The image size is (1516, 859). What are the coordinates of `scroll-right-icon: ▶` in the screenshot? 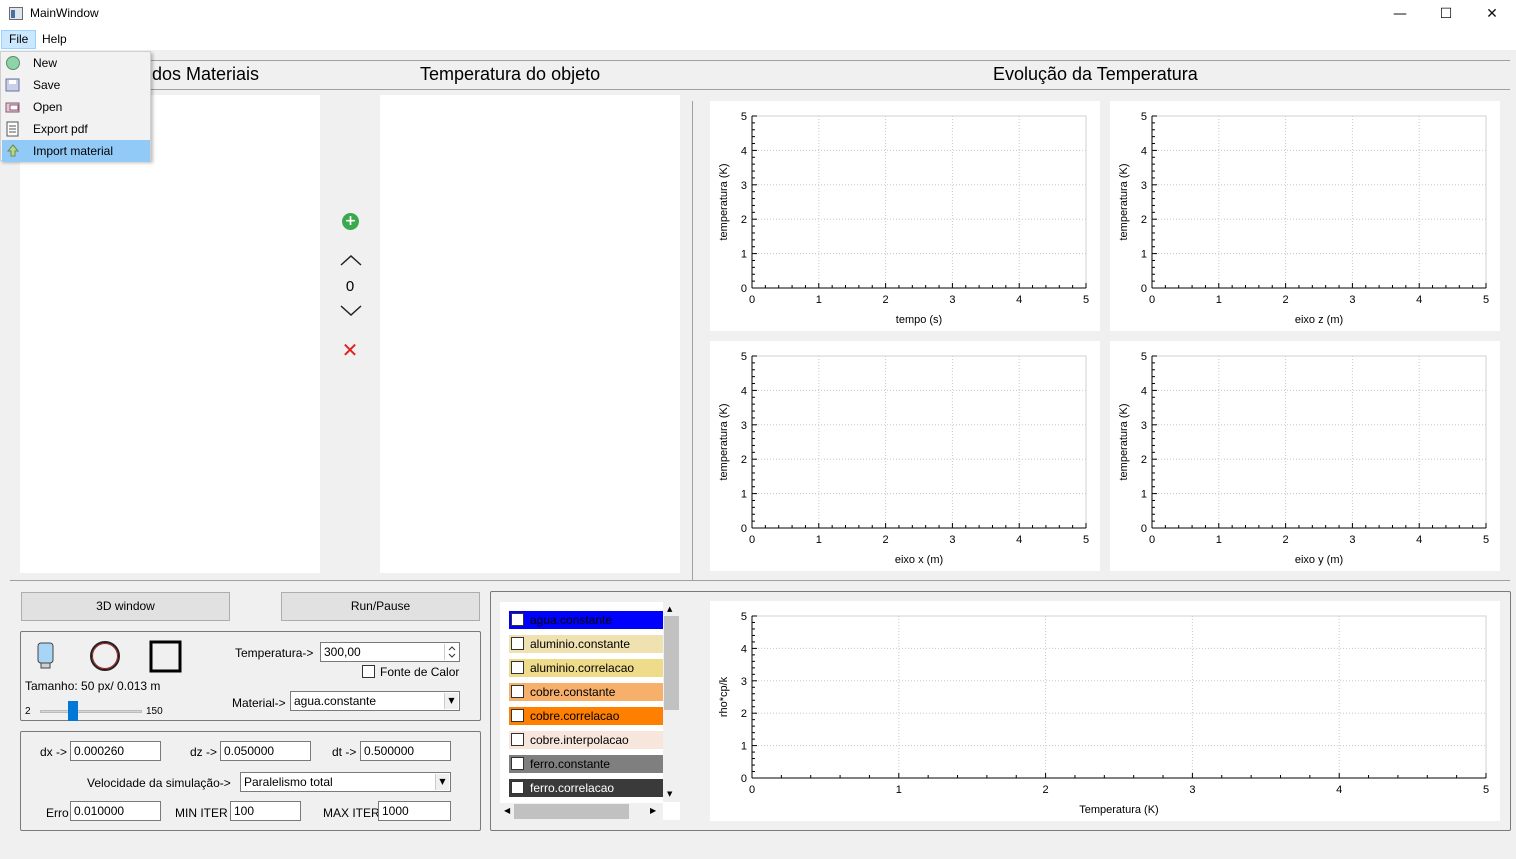 It's located at (653, 810).